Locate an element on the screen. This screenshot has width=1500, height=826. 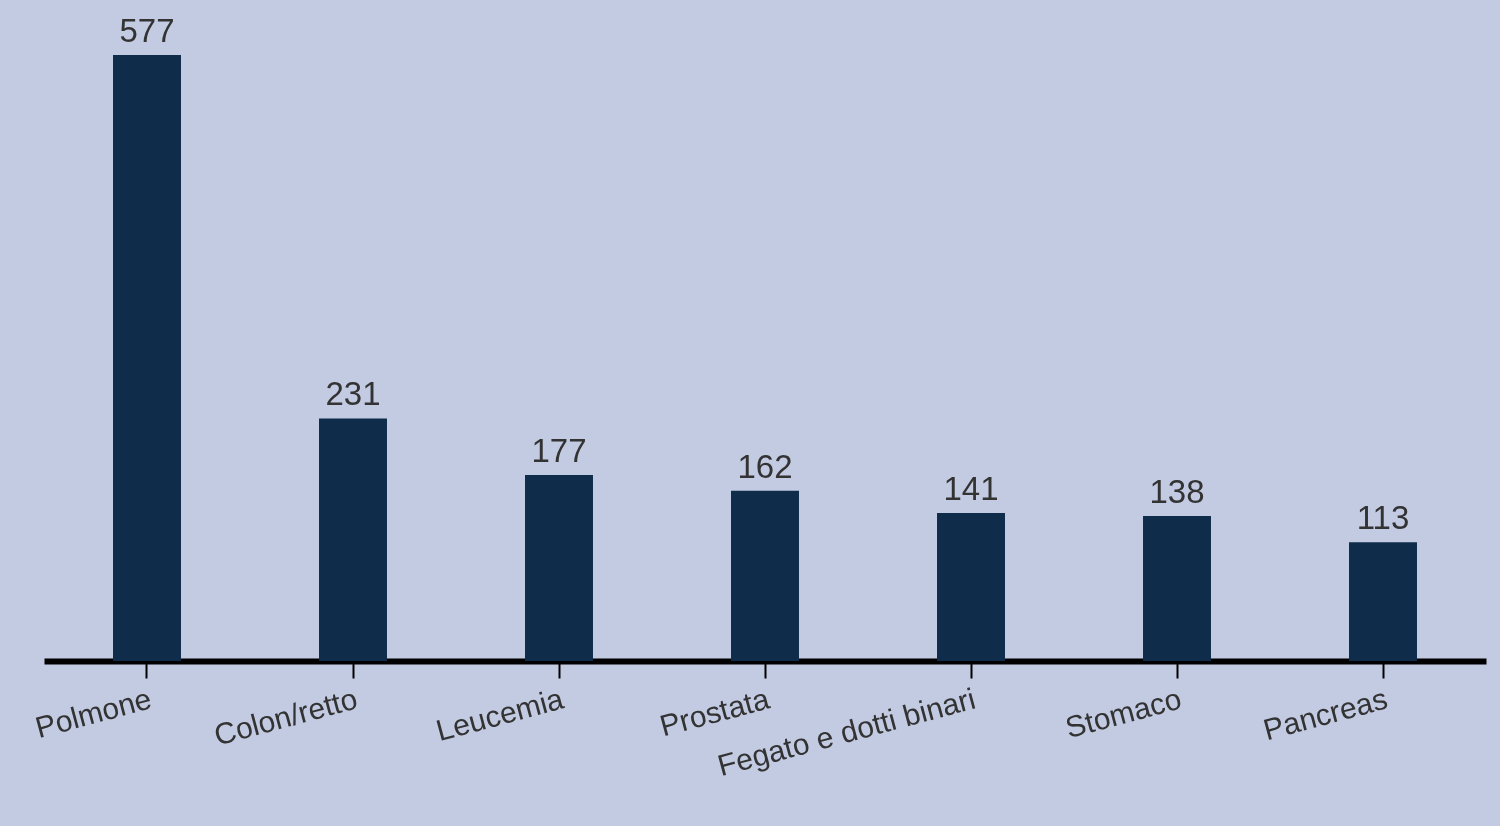
x-tick-label: Prostata is located at coordinates (715, 712).